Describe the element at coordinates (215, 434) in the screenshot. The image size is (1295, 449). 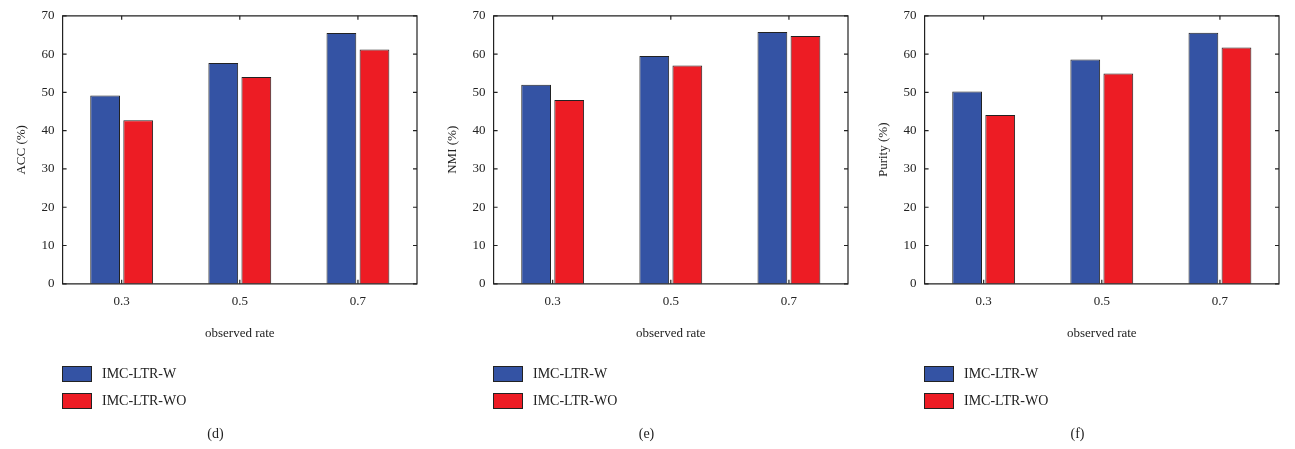
I see `text: (d)` at that location.